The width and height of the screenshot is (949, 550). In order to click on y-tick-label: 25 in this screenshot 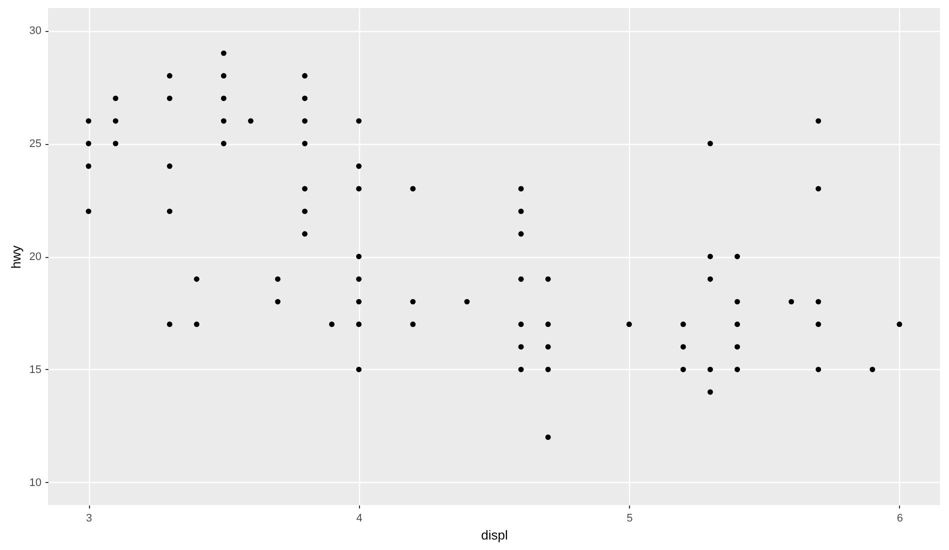, I will do `click(35, 144)`.